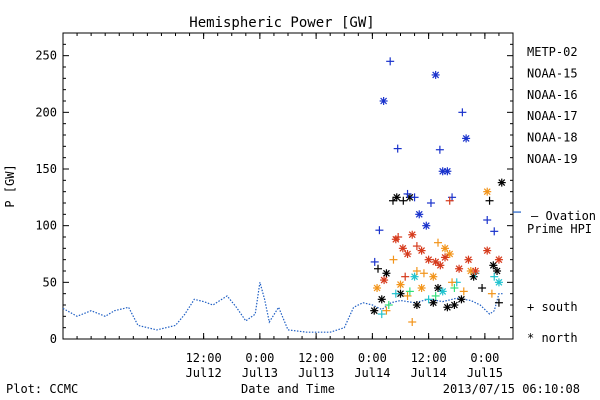 Image resolution: width=600 pixels, height=400 pixels. I want to click on footer-left: Plot: CCMC, so click(42, 389).